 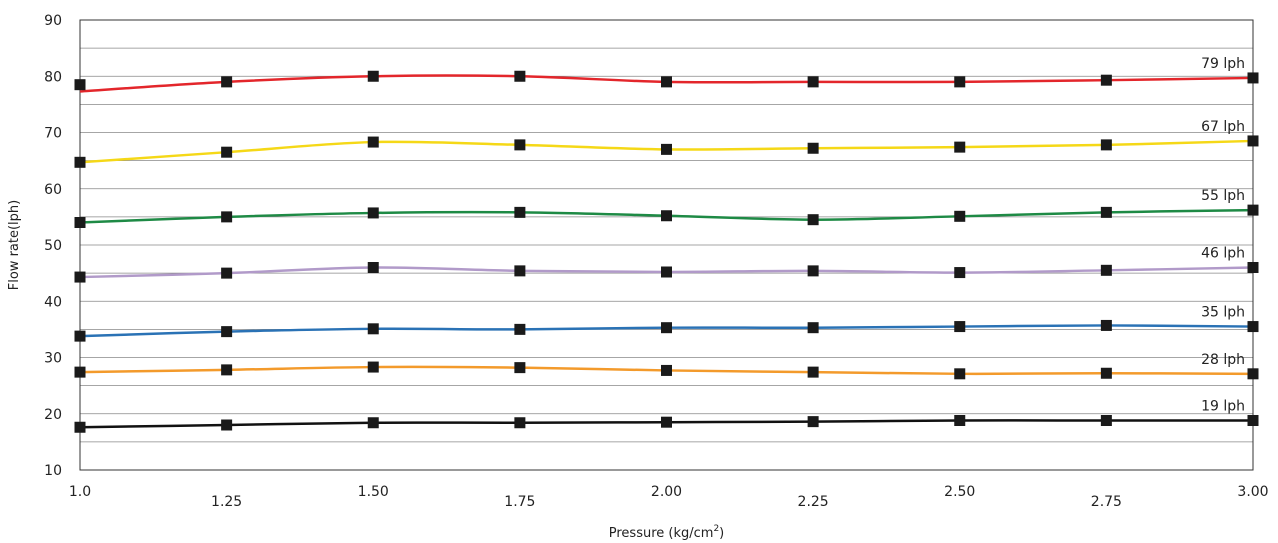 I want to click on y-tick-label: 70, so click(x=53, y=134).